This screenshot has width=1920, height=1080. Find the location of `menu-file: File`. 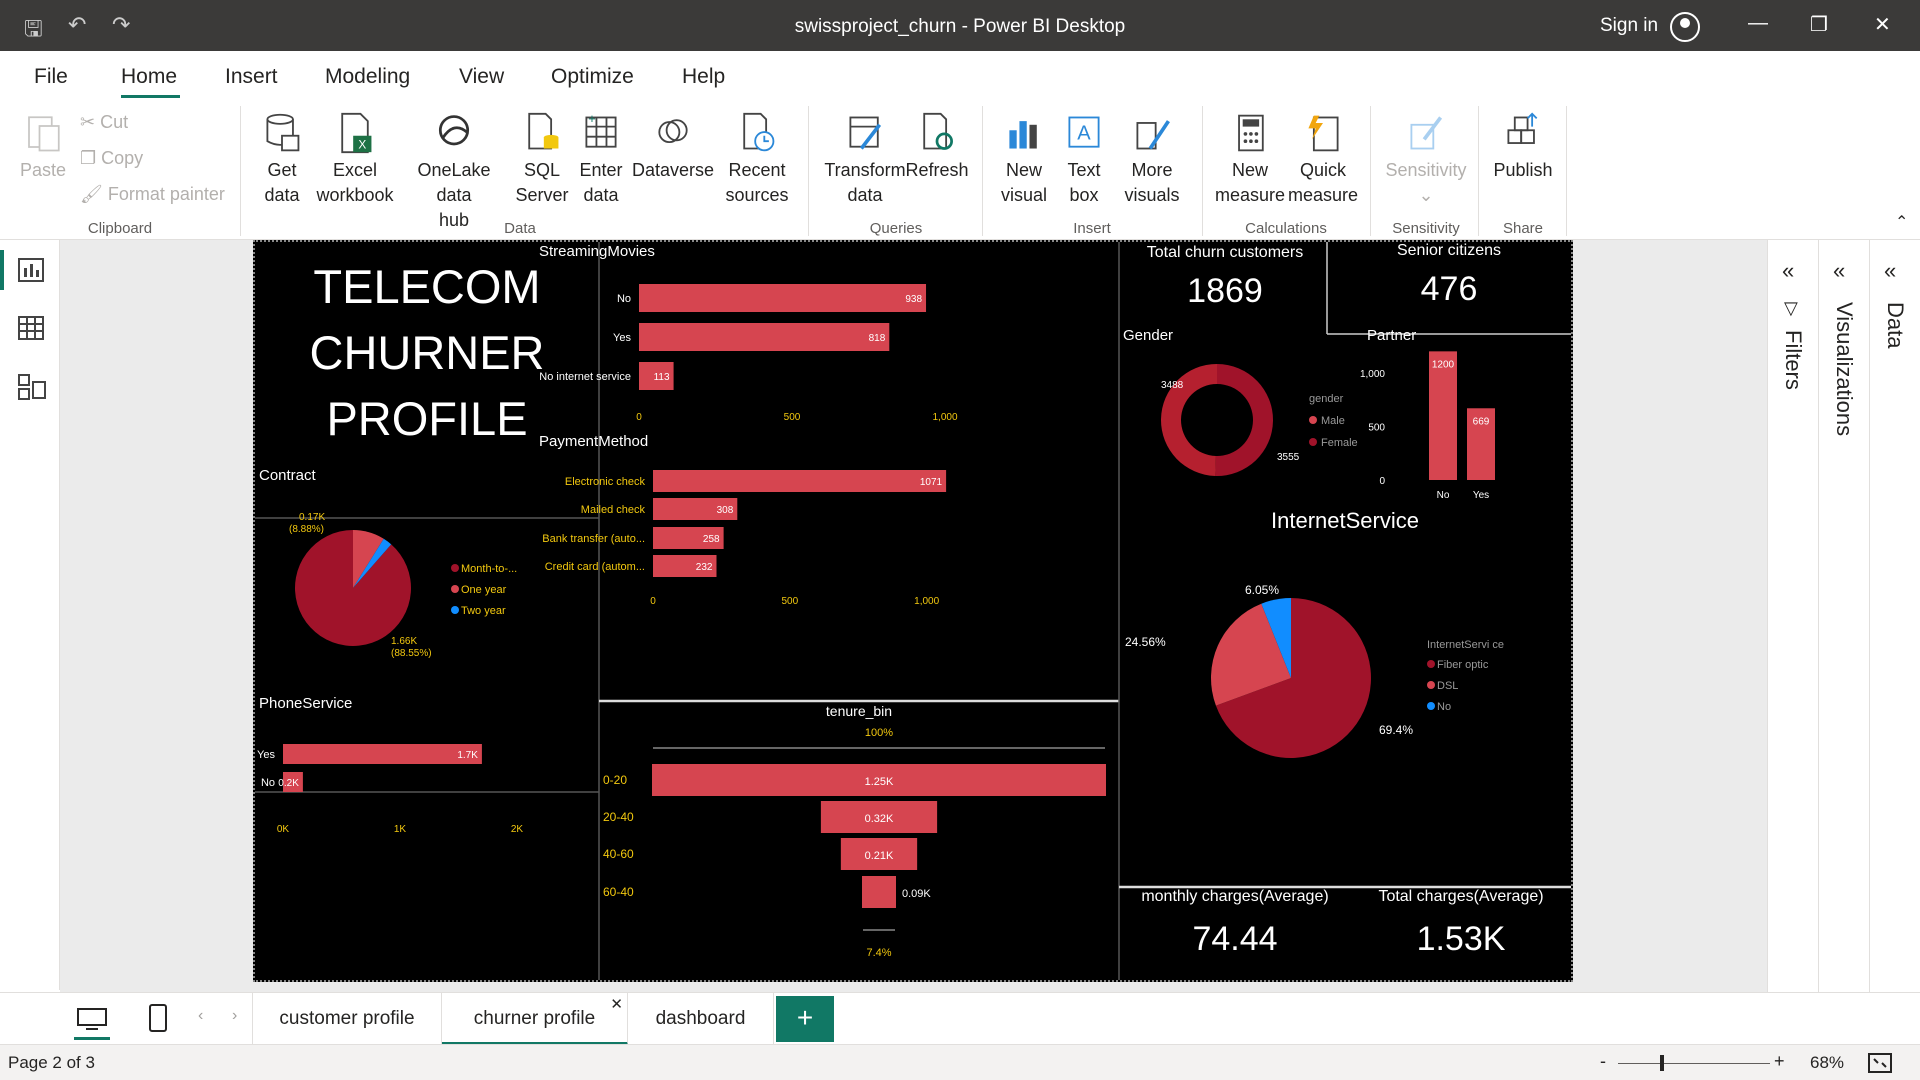

menu-file: File is located at coordinates (51, 76).